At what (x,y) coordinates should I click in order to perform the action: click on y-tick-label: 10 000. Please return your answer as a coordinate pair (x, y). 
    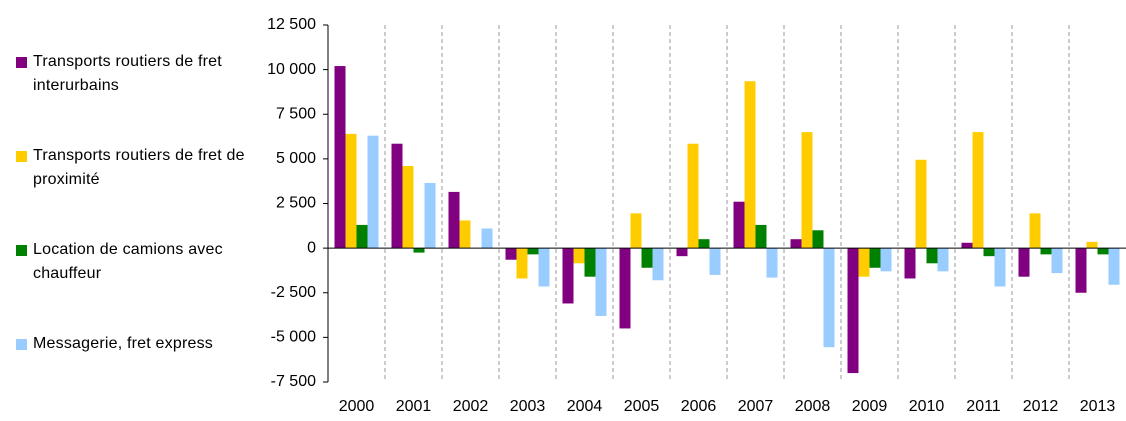
    Looking at the image, I should click on (291, 69).